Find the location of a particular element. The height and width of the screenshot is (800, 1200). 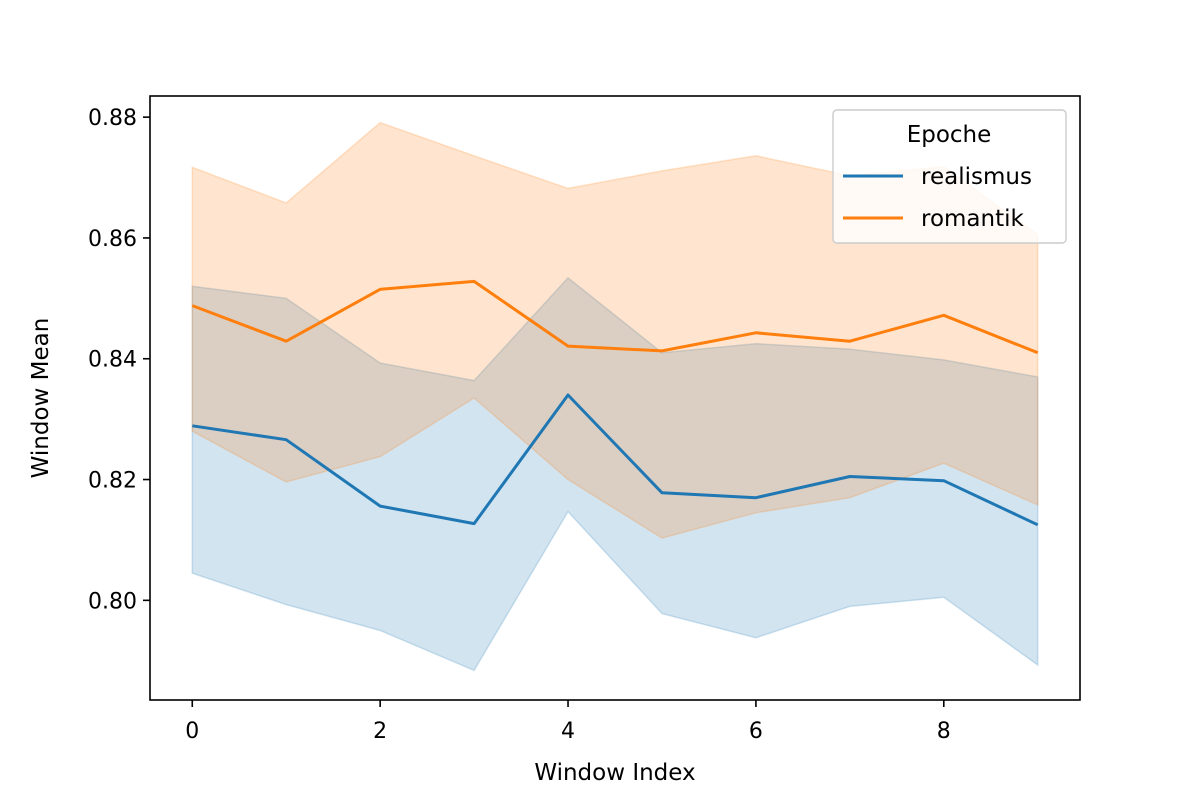

x-tick-label: 4 is located at coordinates (568, 731).